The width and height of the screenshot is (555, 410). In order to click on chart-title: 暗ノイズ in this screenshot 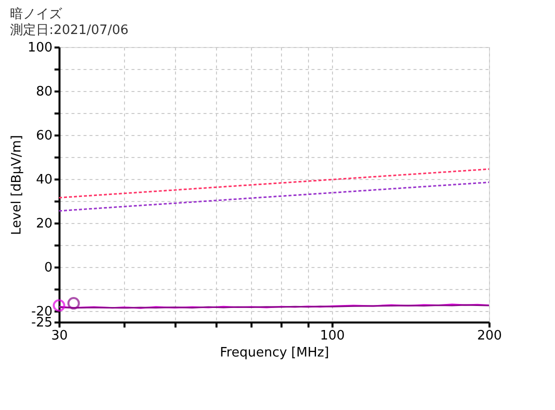, I will do `click(37, 14)`.